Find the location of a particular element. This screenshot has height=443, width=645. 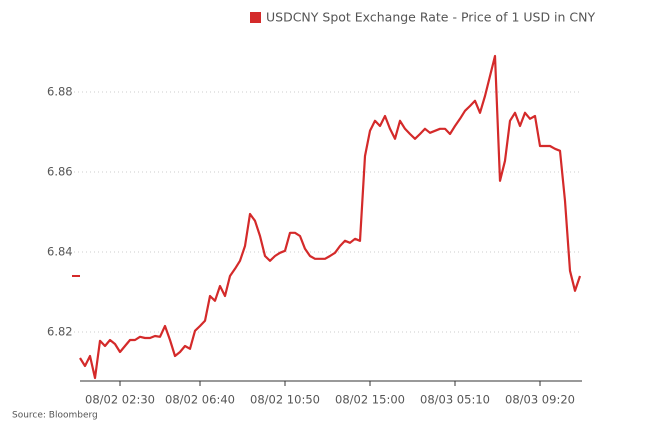

x-tick-label: 08/02 06:40 is located at coordinates (200, 400).